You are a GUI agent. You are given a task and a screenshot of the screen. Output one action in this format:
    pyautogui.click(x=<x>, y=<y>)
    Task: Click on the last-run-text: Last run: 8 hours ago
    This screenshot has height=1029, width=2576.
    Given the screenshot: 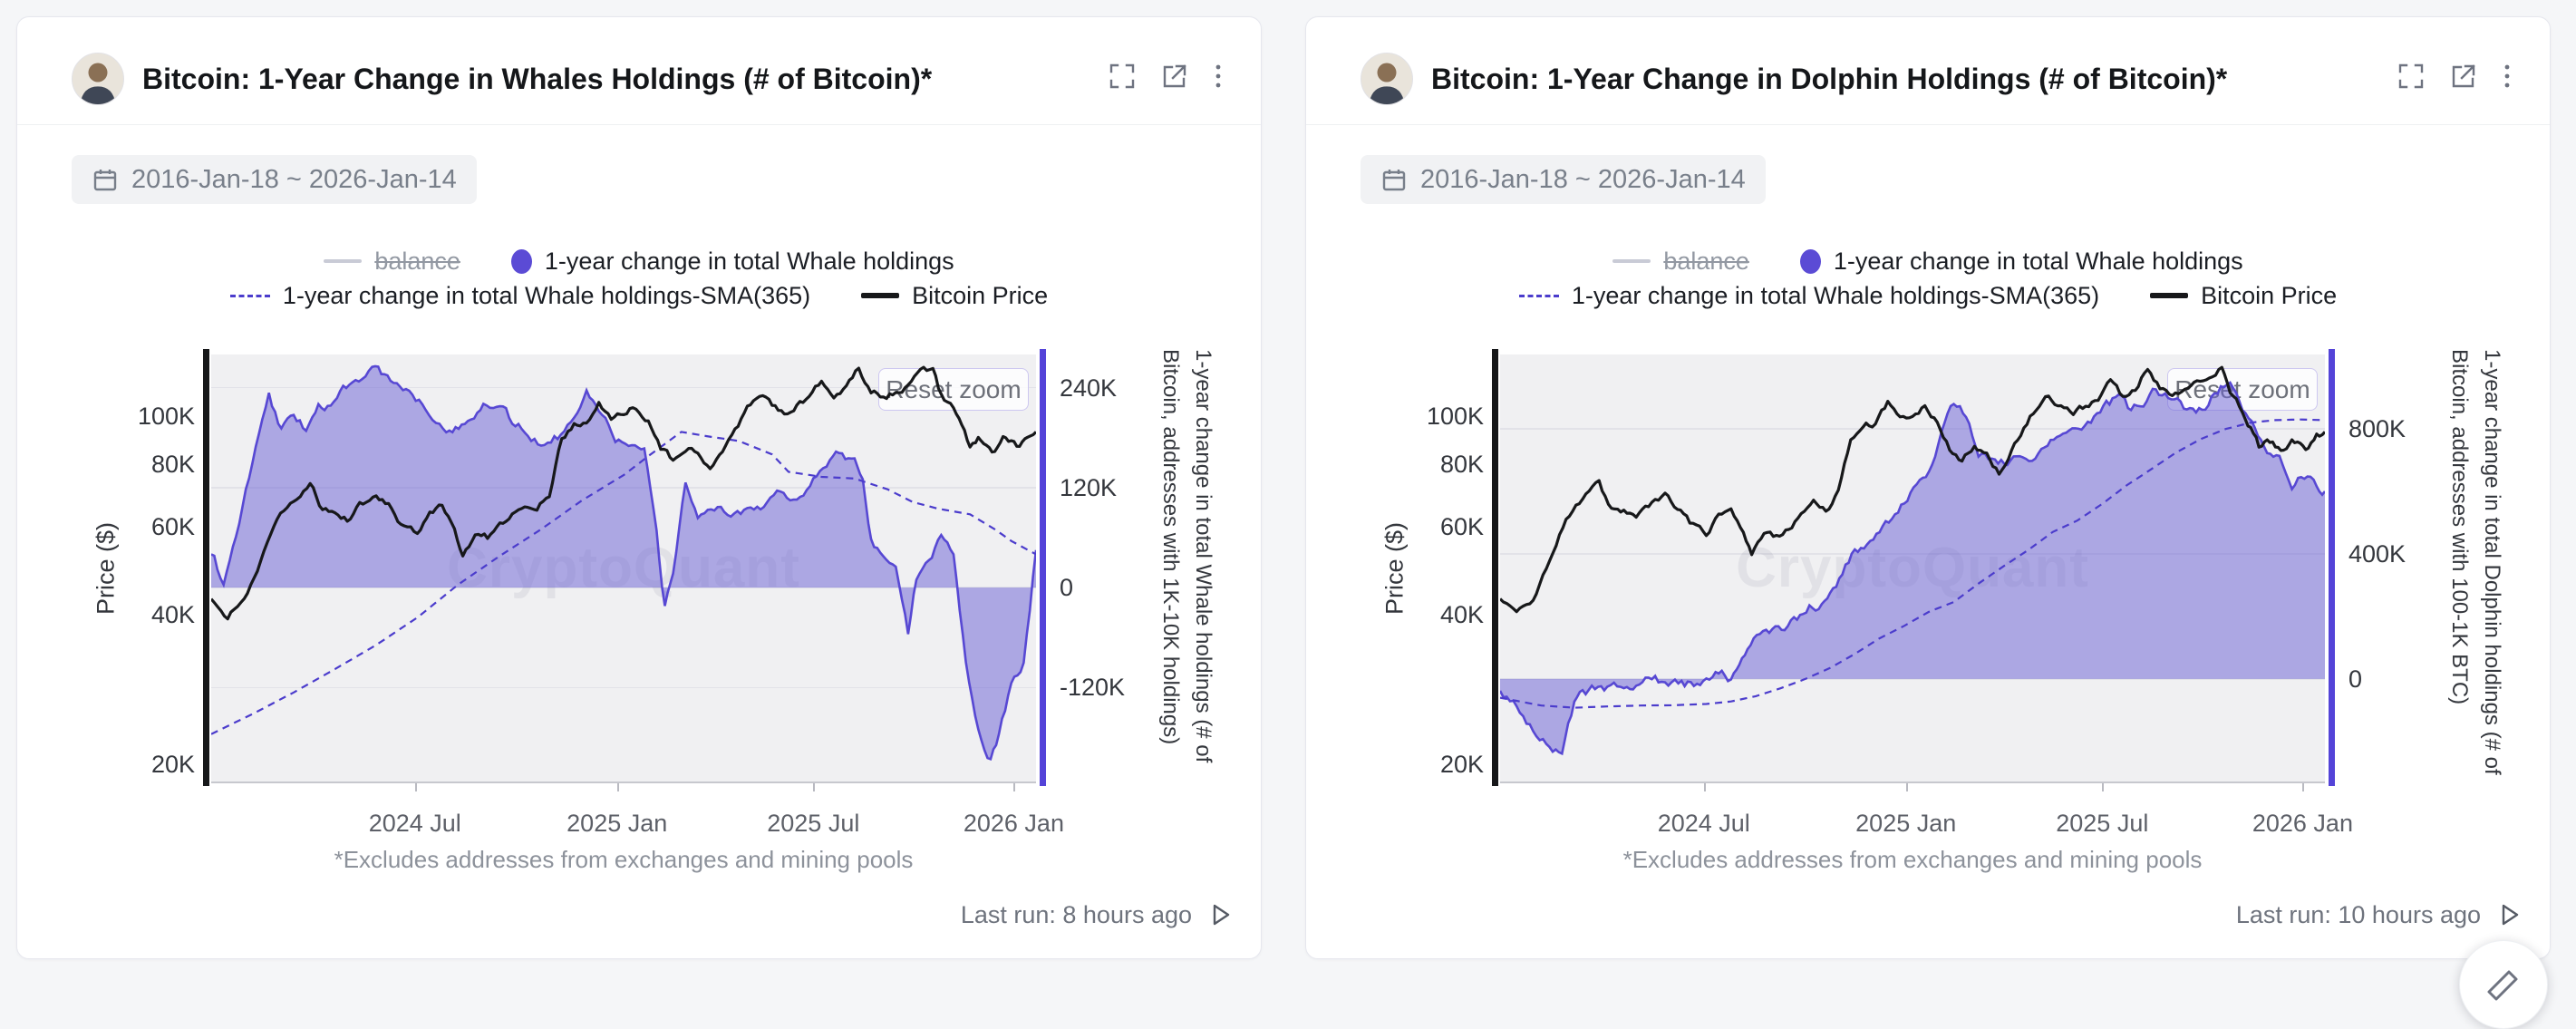 What is the action you would take?
    pyautogui.click(x=1076, y=914)
    